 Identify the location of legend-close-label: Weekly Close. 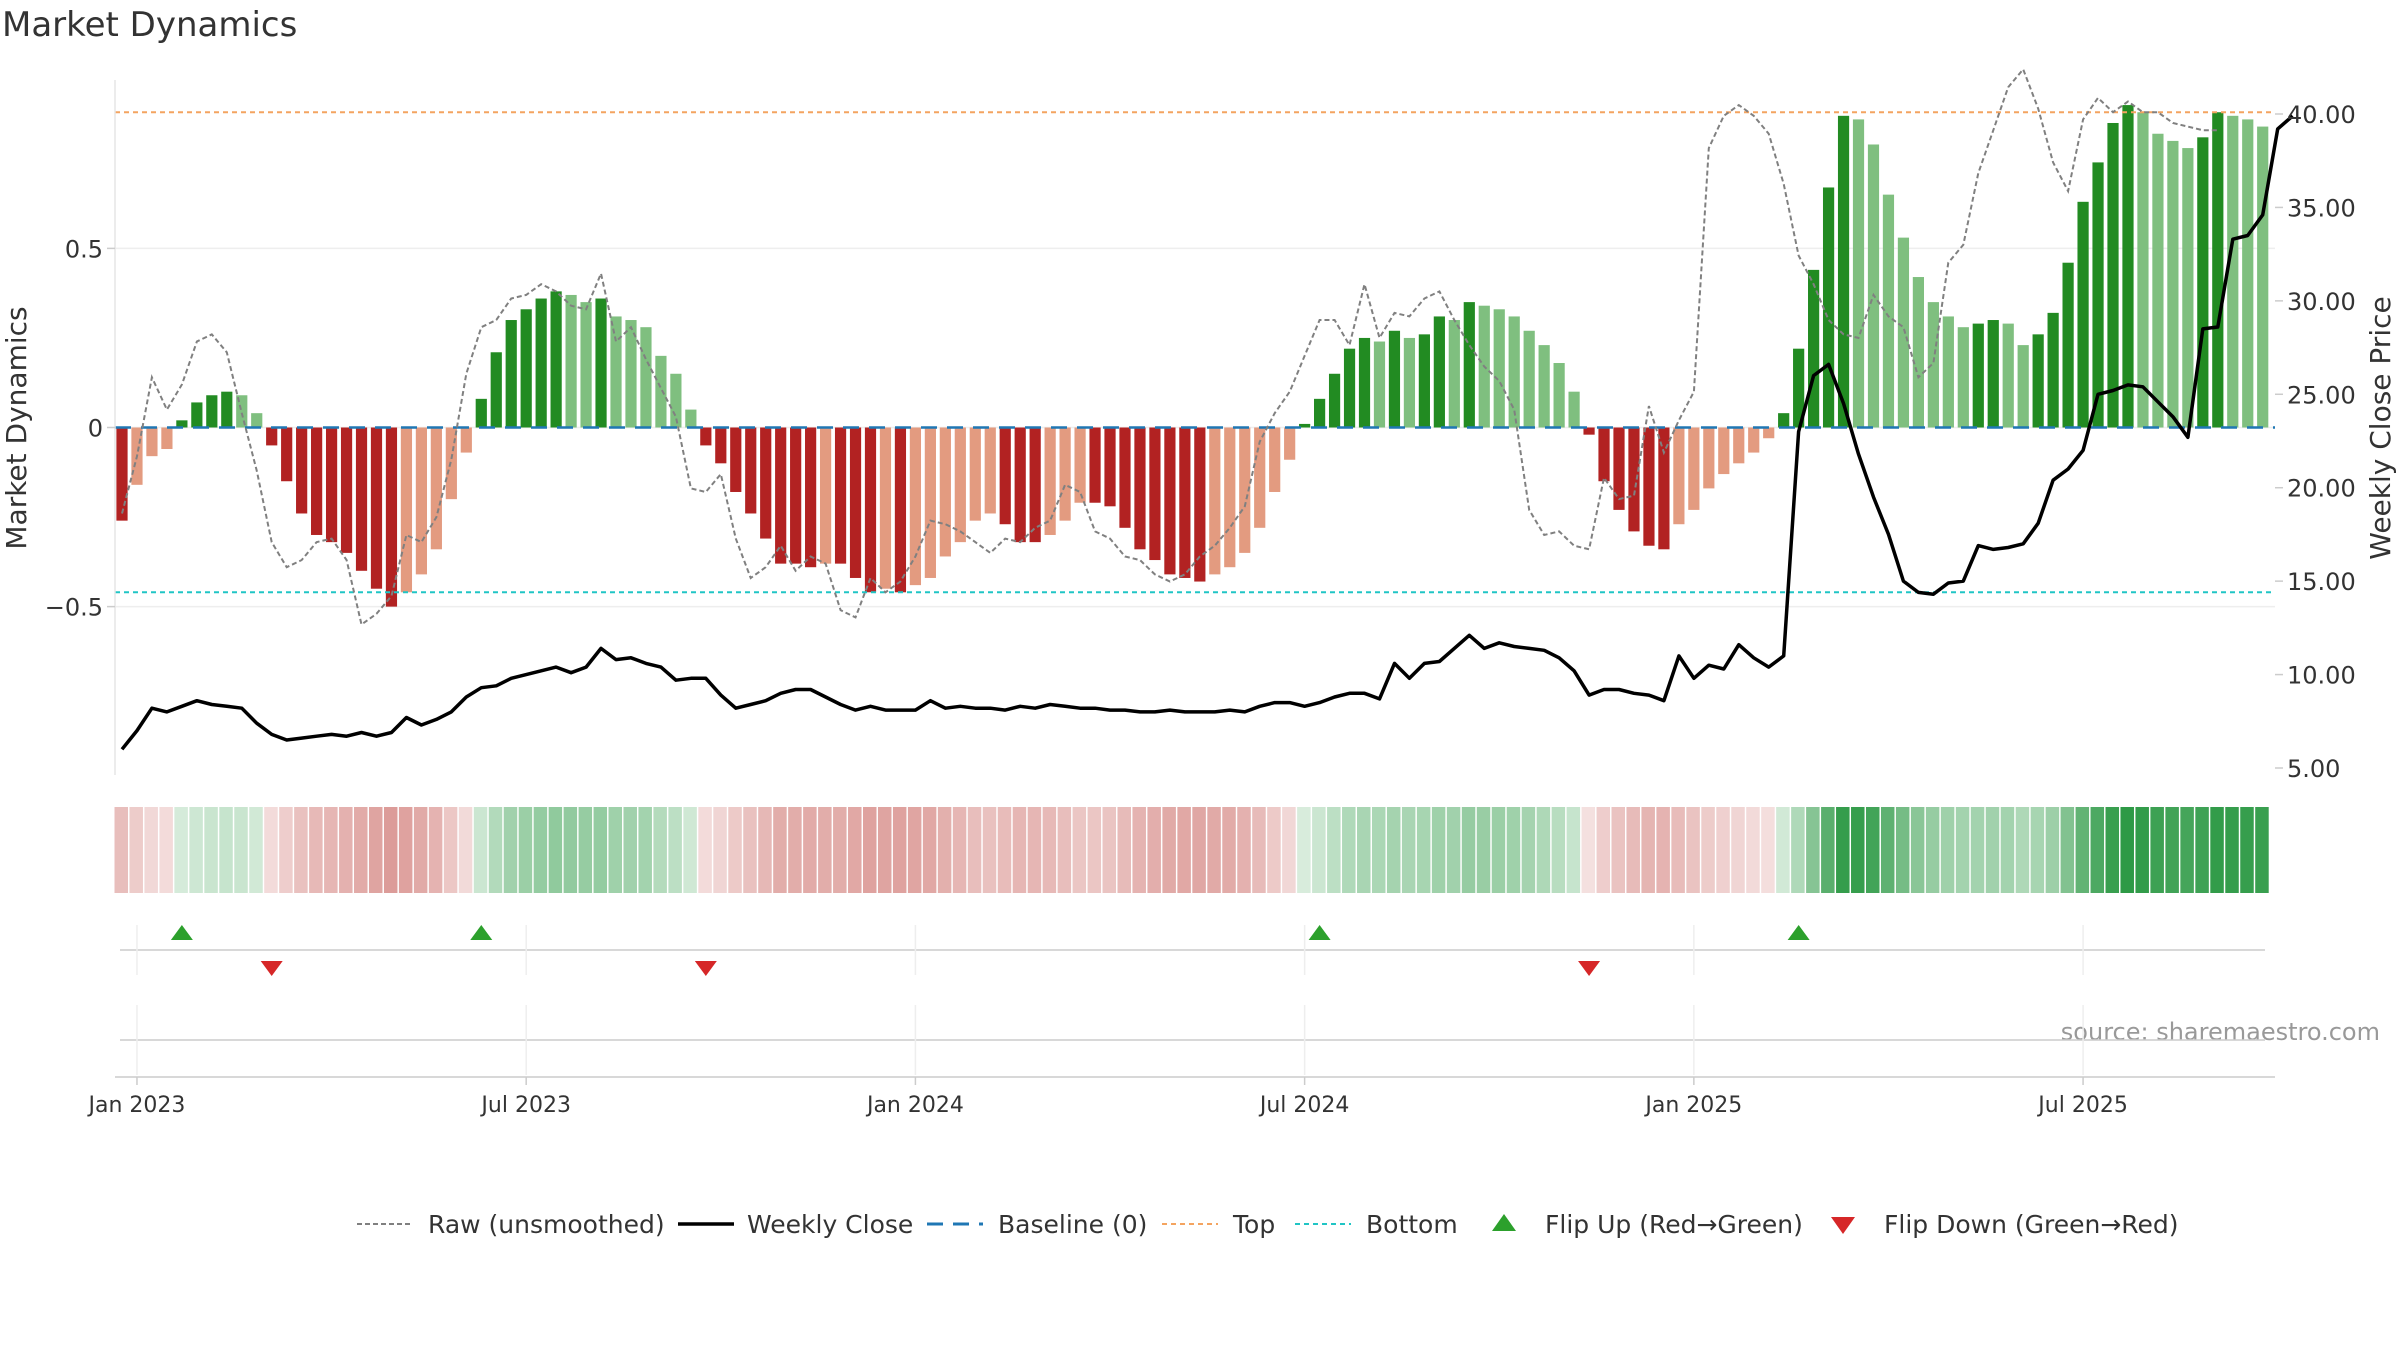
(830, 1224).